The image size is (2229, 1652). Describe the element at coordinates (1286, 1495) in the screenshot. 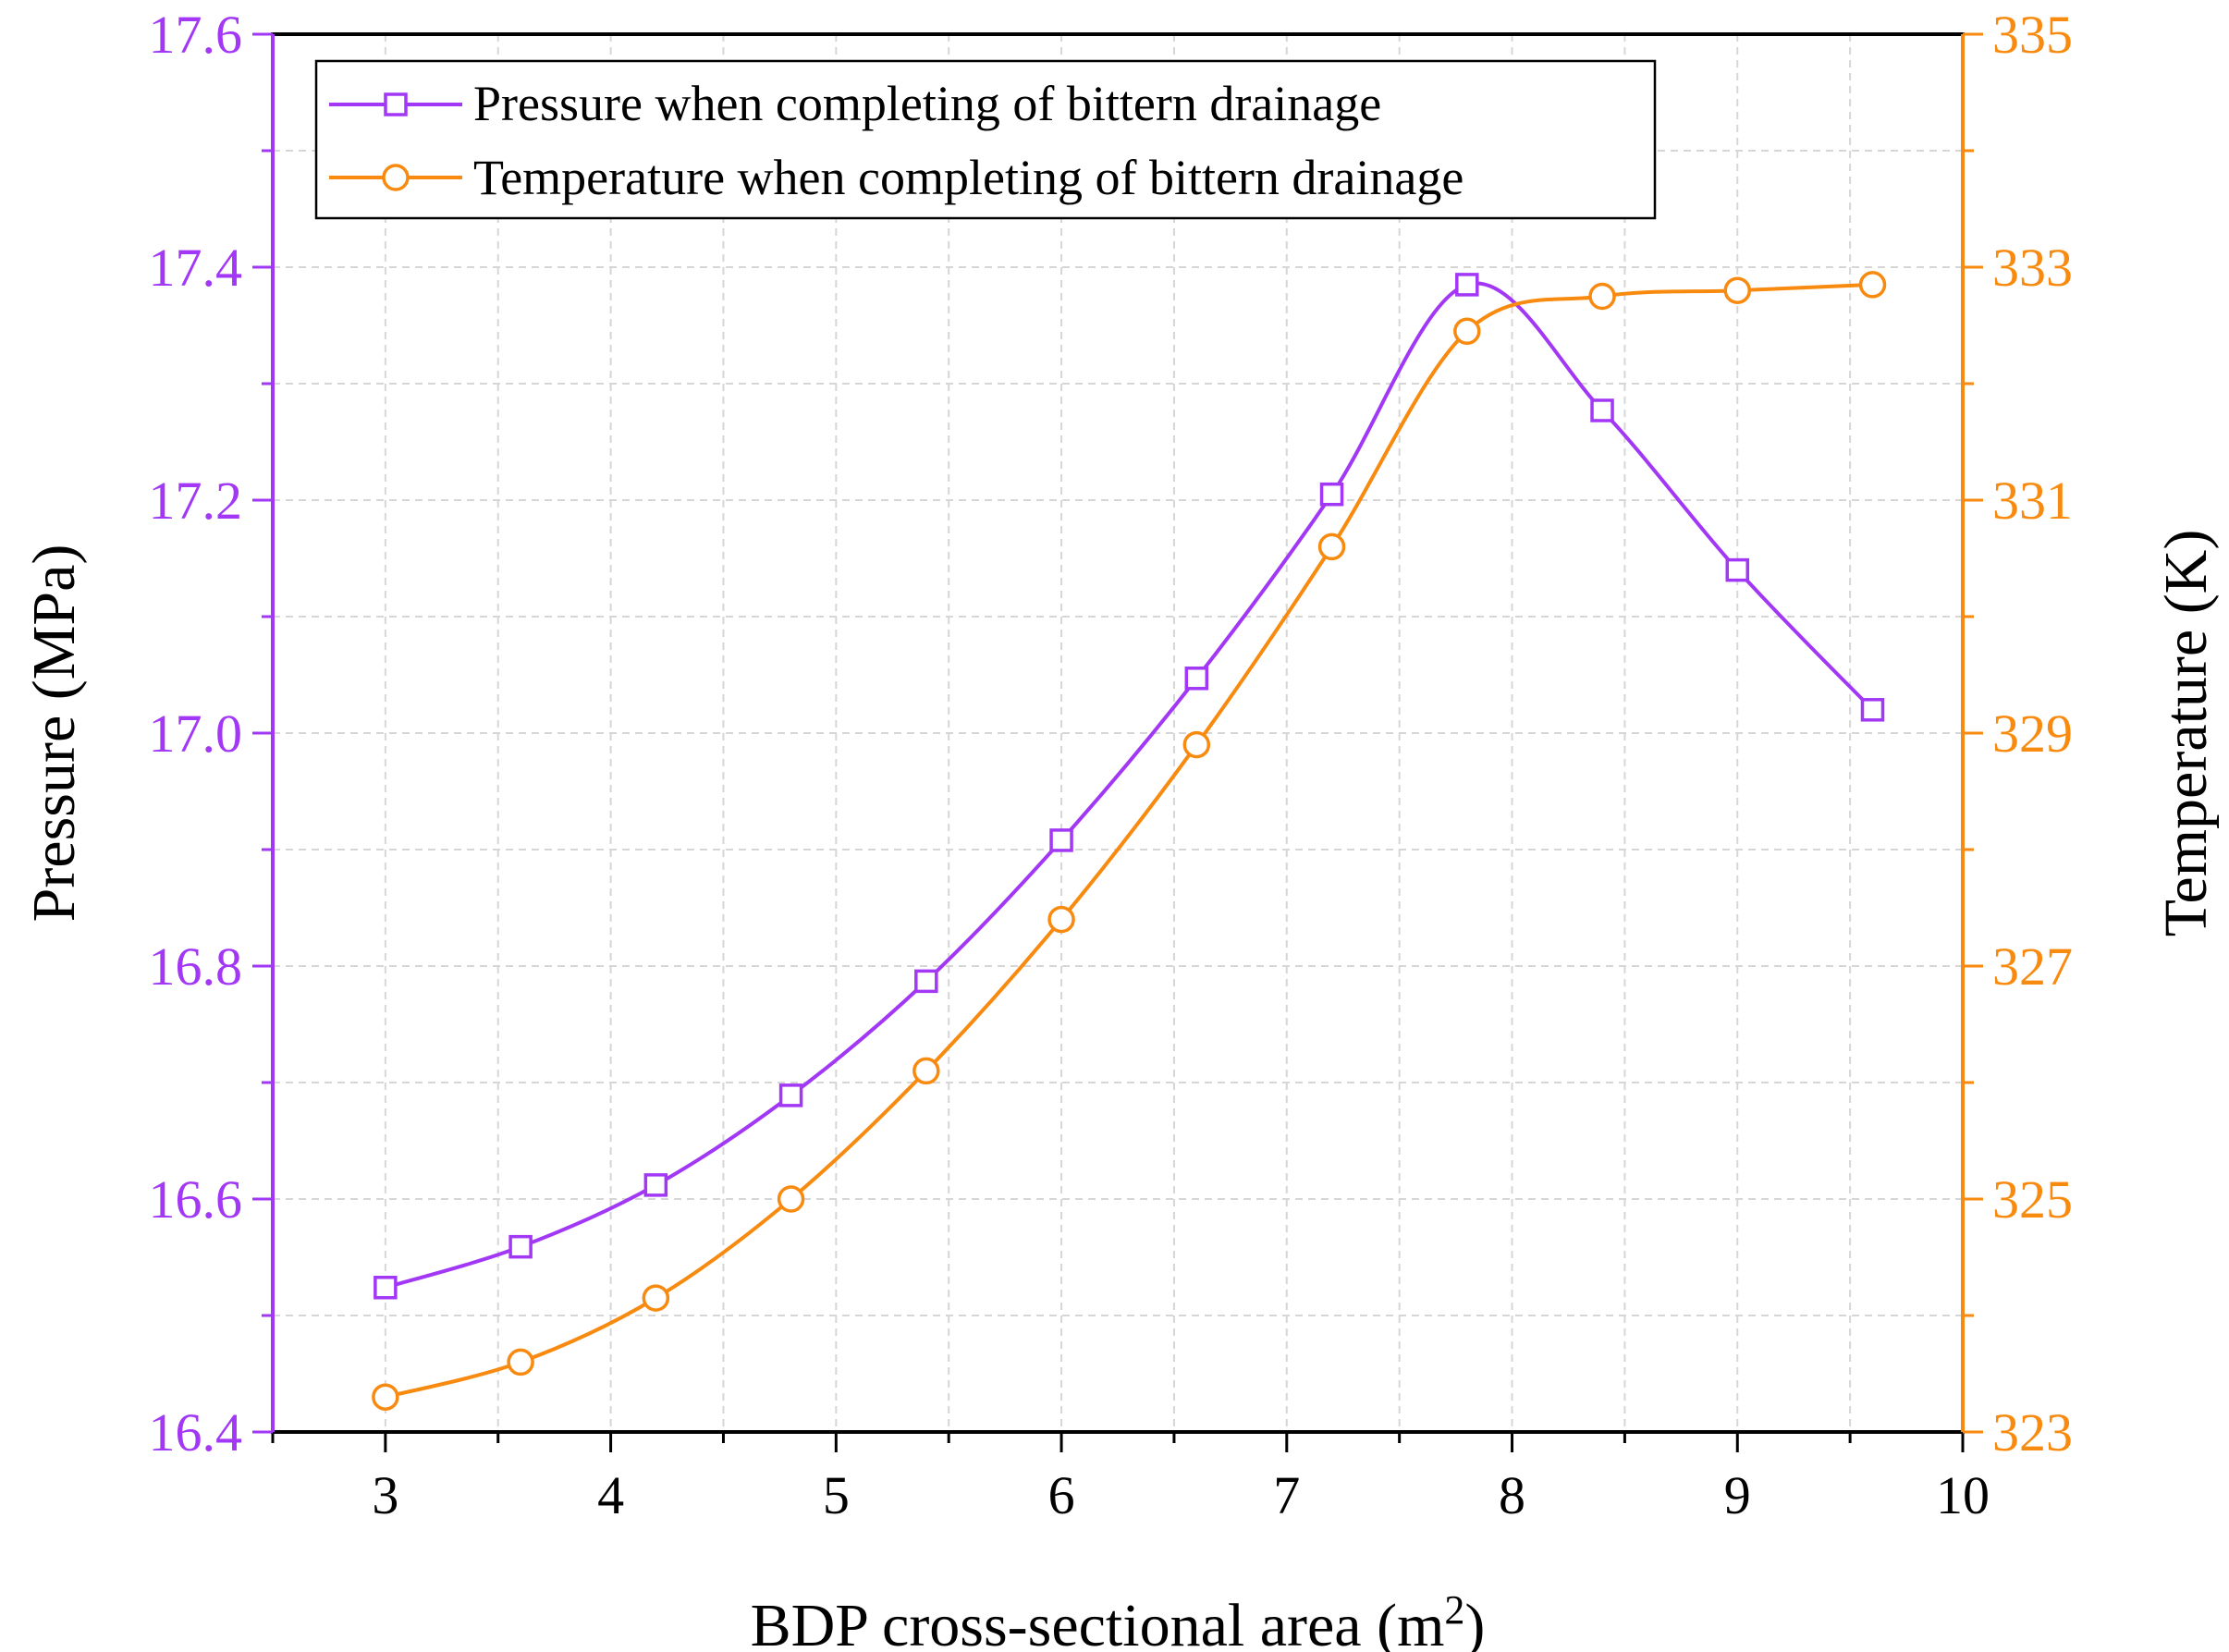

I see `x-tick-label: 7` at that location.